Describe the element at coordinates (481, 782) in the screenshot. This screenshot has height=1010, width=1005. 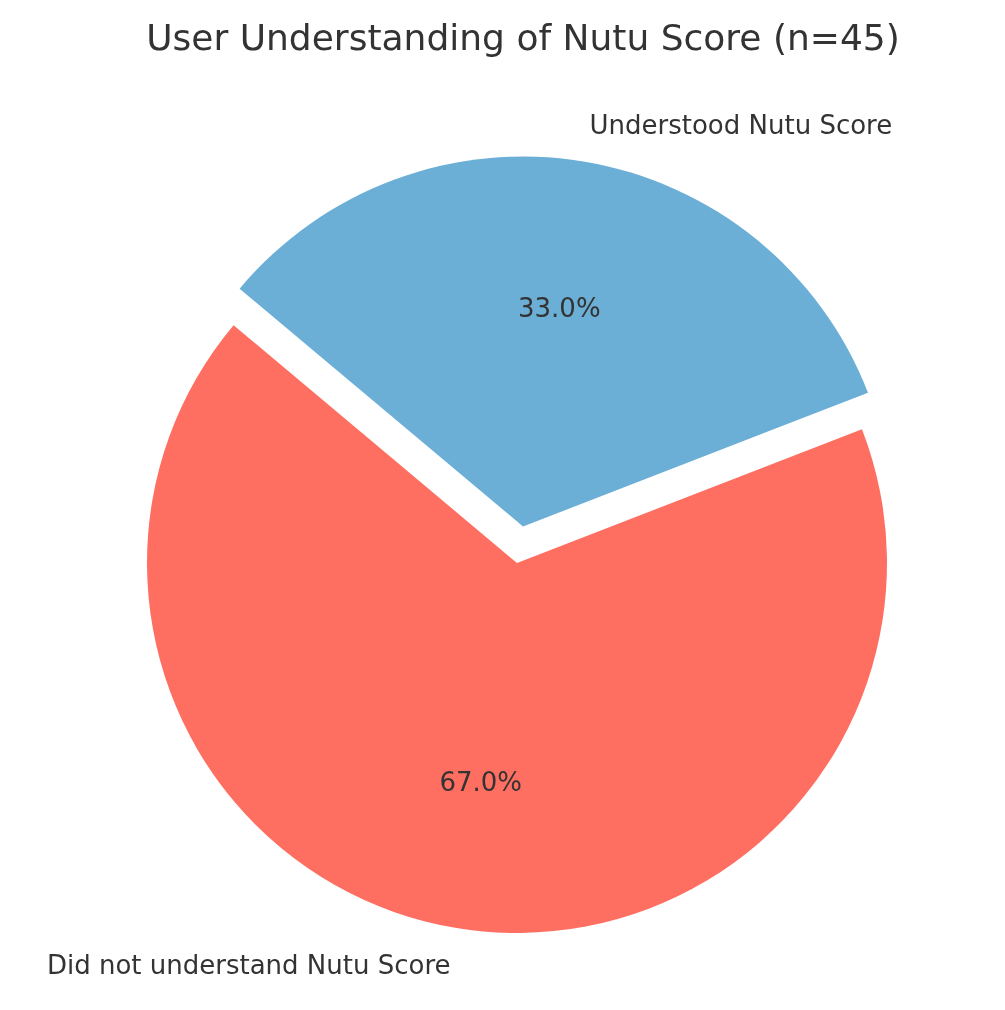
I see `data-label: 67.0%` at that location.